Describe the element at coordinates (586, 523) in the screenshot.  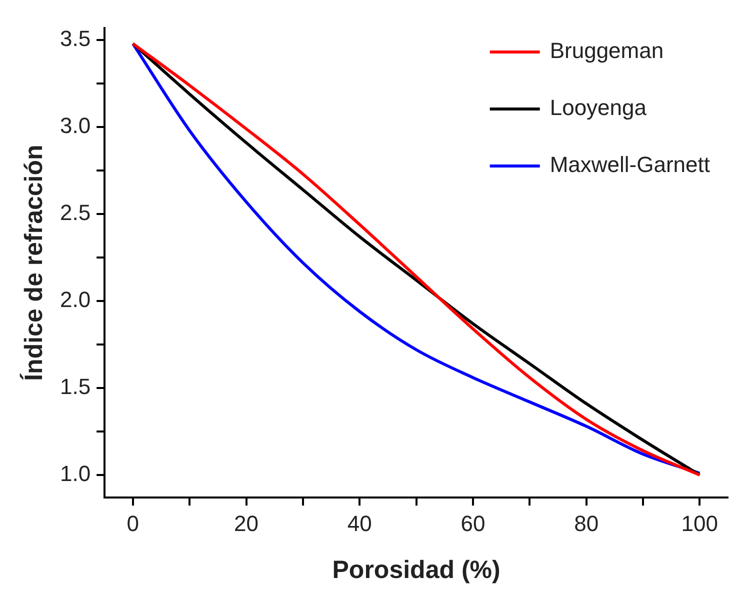
I see `x-tick-label: 80` at that location.